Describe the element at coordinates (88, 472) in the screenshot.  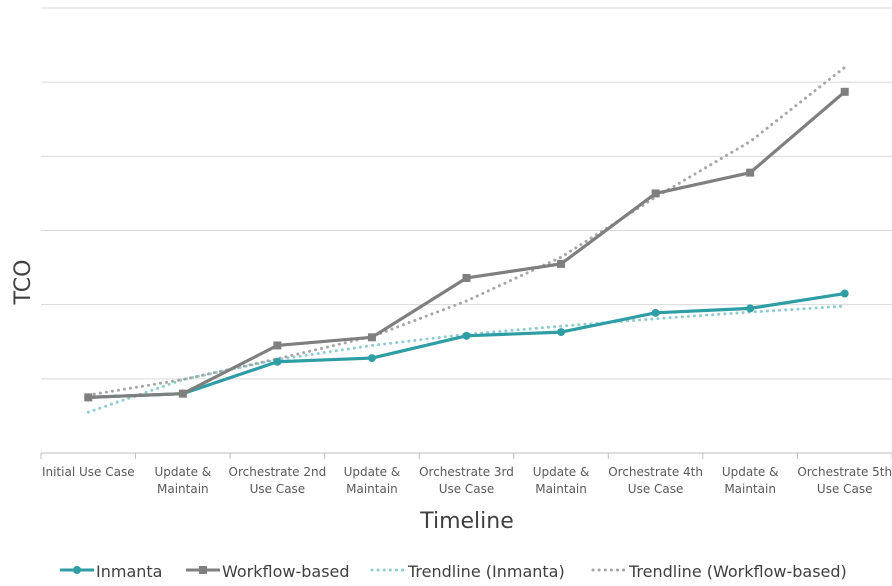
I see `x-tick-label: Initial Use Case` at that location.